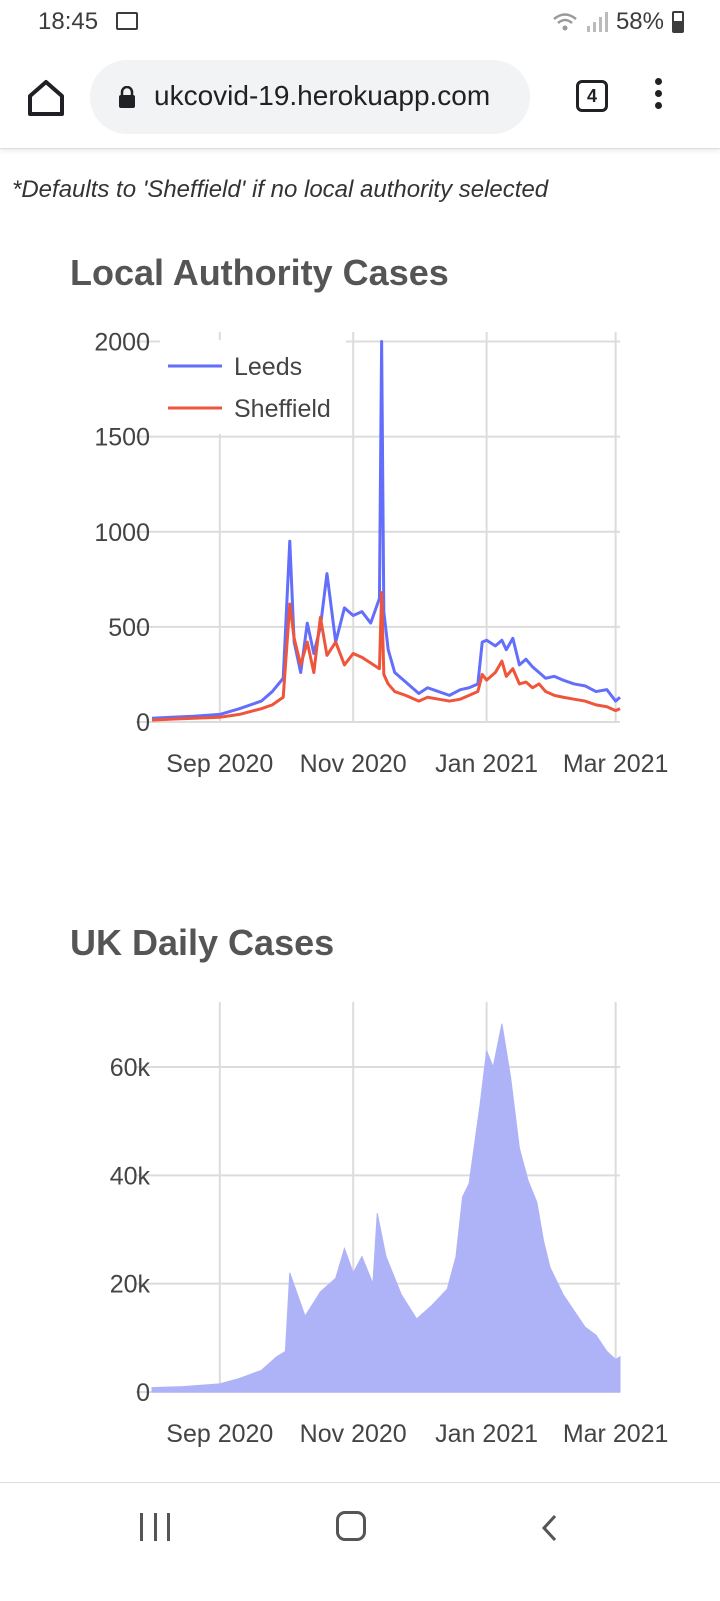  I want to click on tab-switcher-button: 4, so click(592, 96).